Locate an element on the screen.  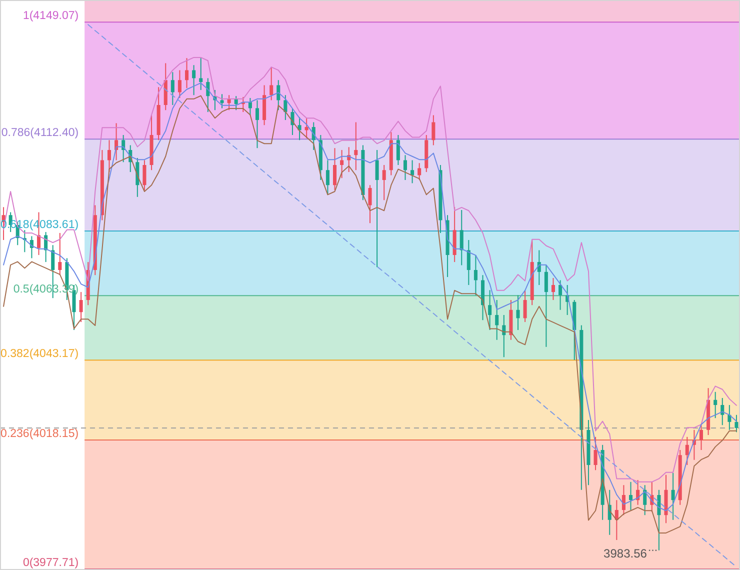
ref-line-label: 1(4149.07) is located at coordinates (50, 16).